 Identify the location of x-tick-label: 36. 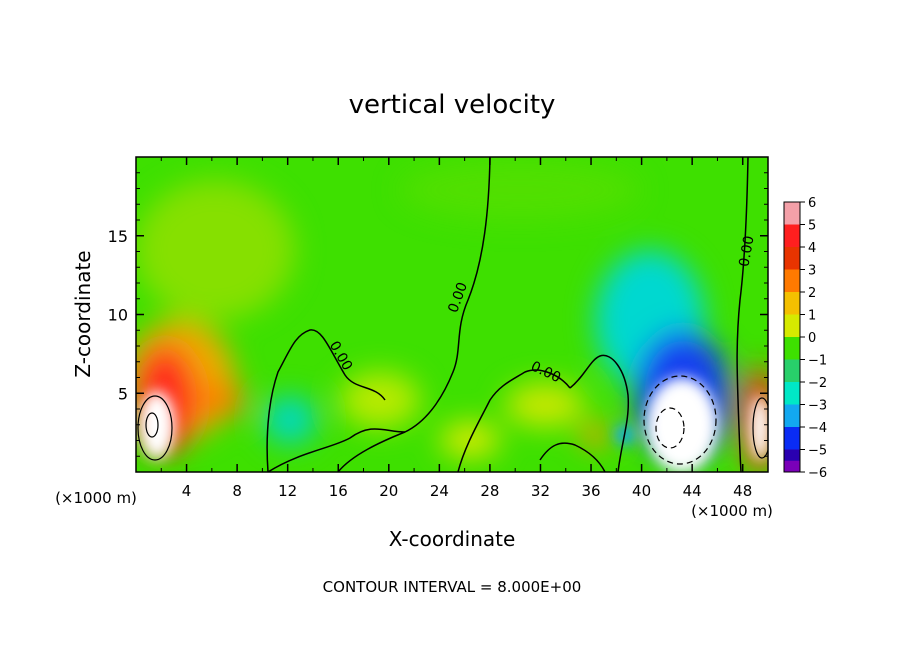
(590, 491).